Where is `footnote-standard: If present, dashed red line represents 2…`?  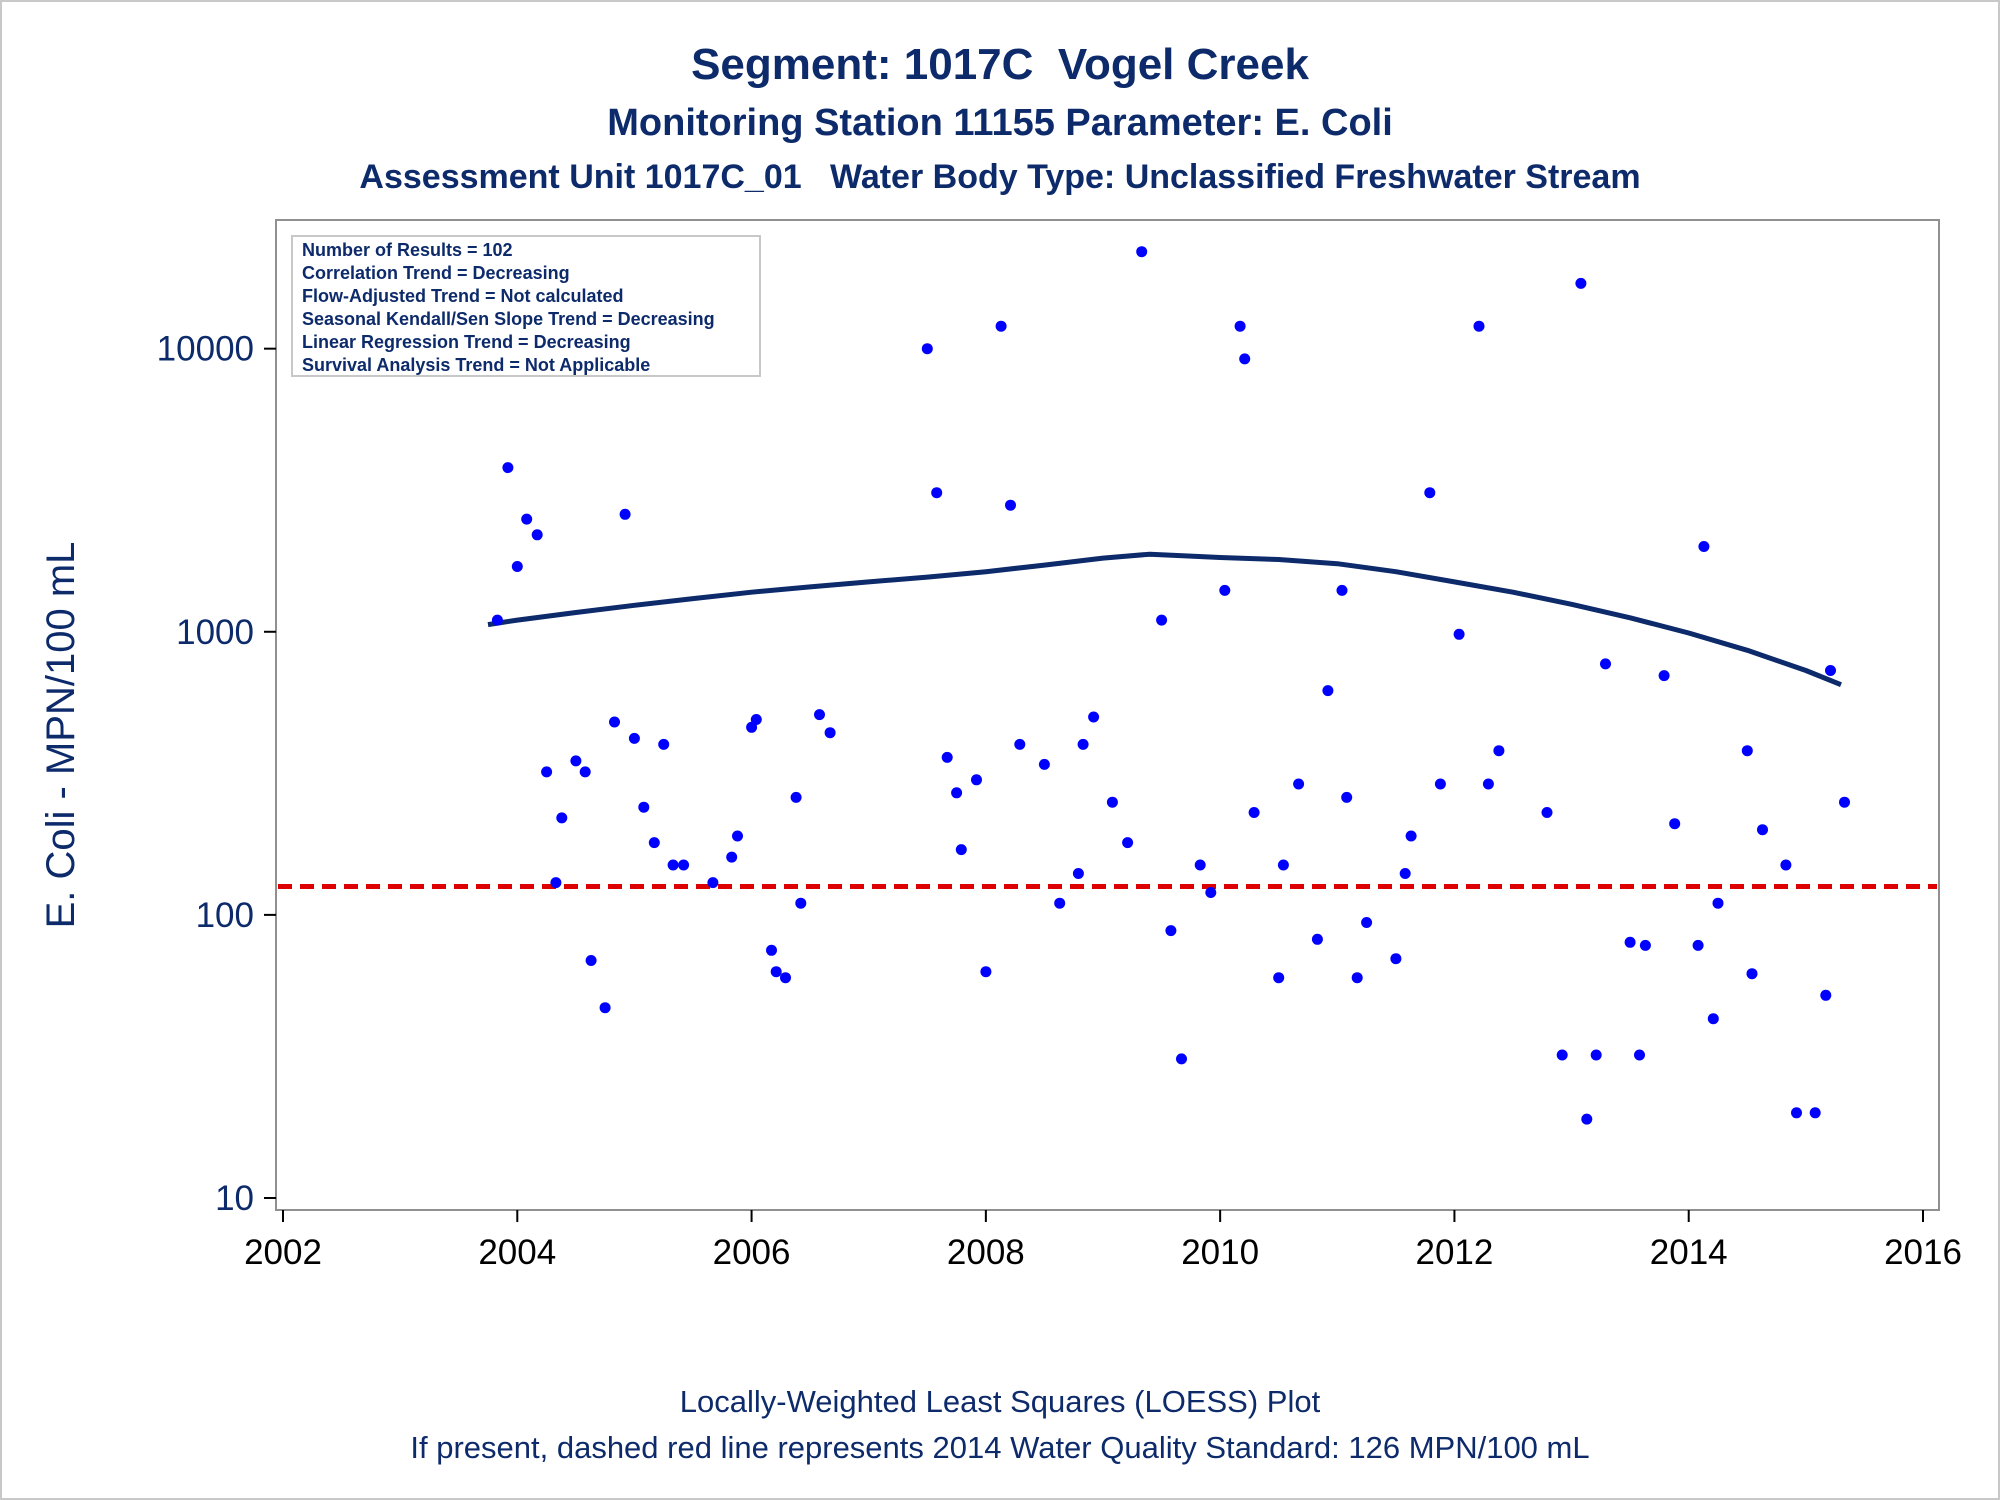 footnote-standard: If present, dashed red line represents 2… is located at coordinates (1000, 1447).